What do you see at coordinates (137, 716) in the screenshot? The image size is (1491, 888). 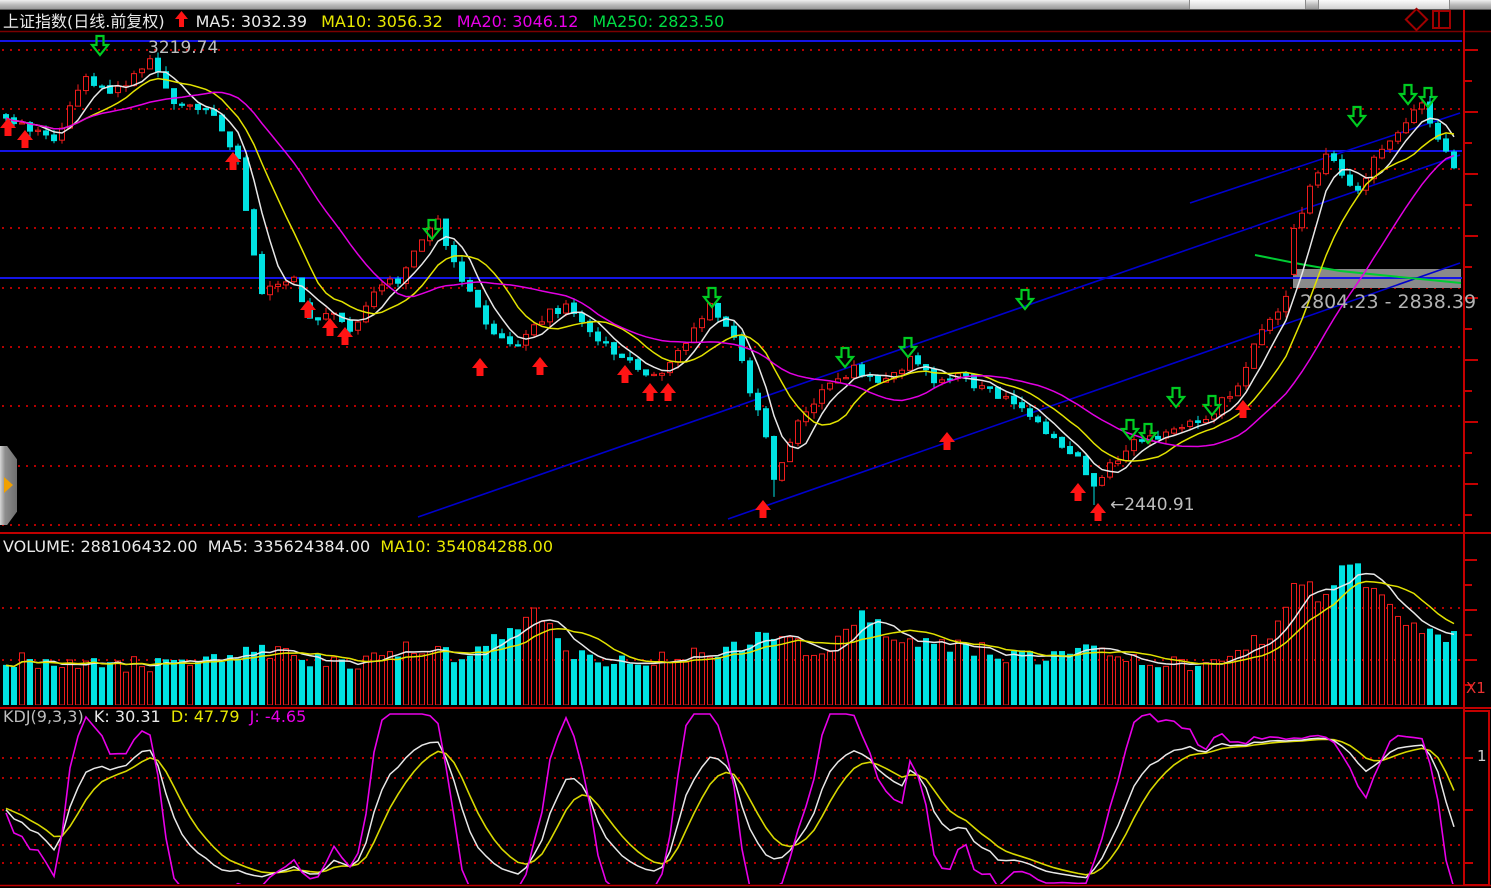 I see `kdj-k-value: 30.31` at bounding box center [137, 716].